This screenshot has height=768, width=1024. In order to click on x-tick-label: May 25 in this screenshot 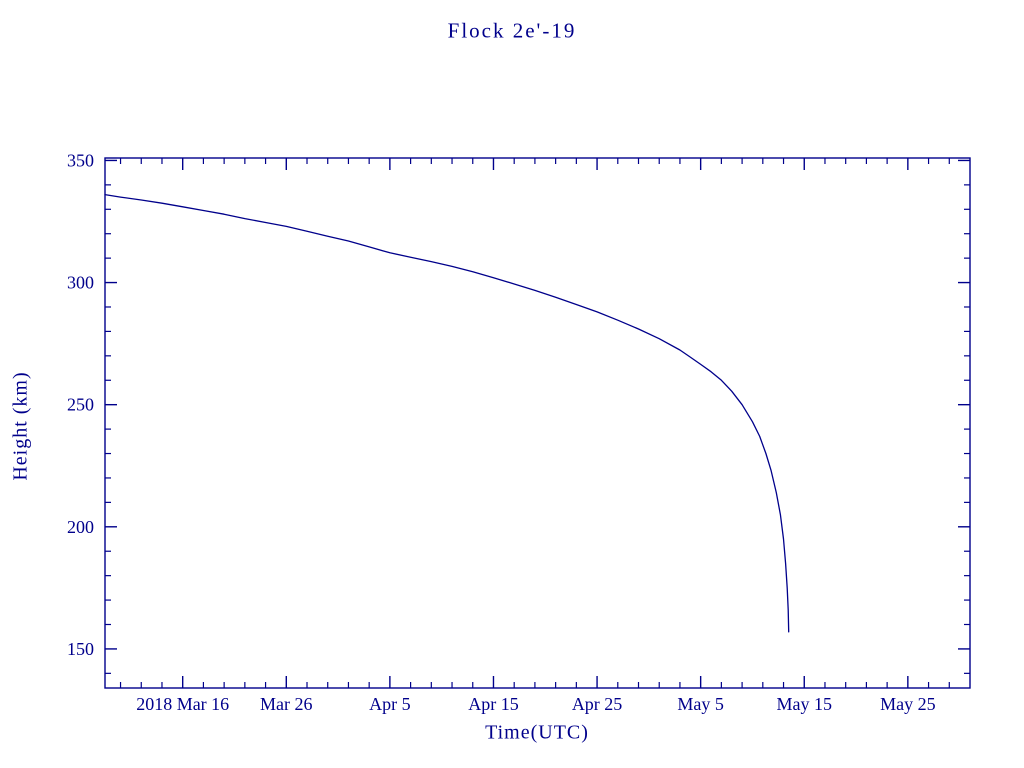, I will do `click(908, 704)`.